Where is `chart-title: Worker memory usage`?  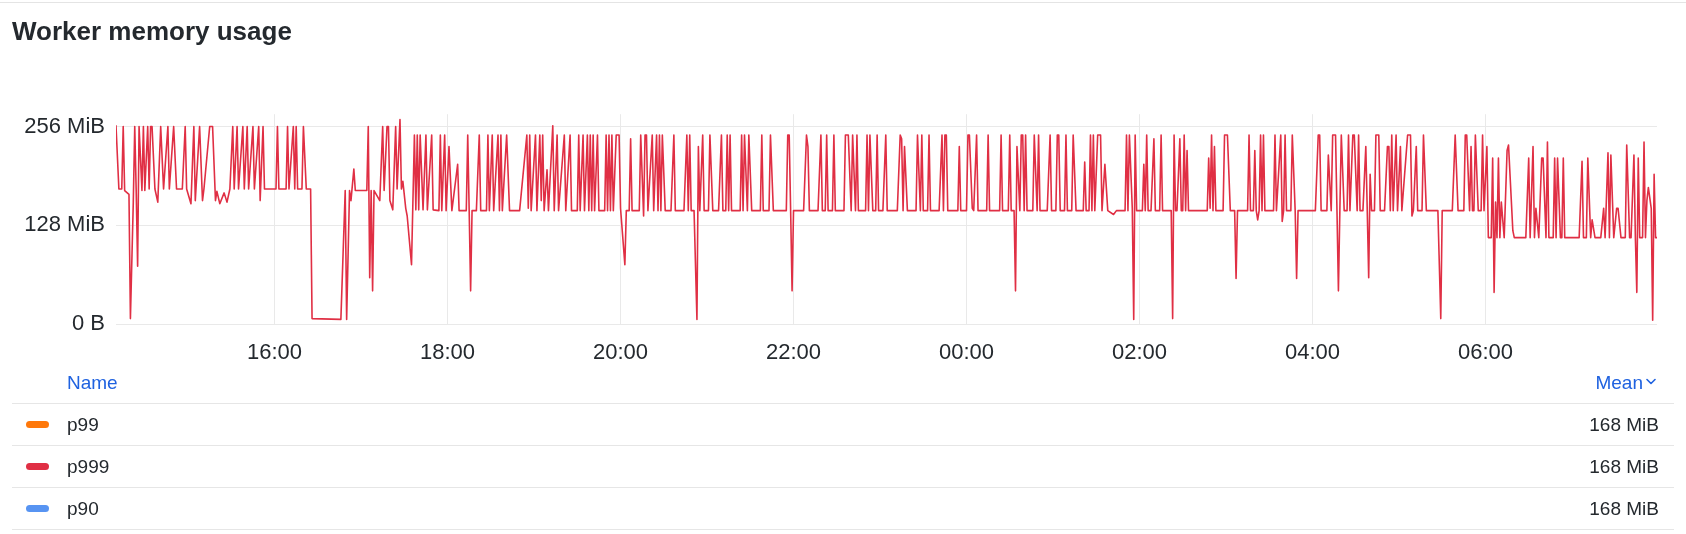
chart-title: Worker memory usage is located at coordinates (152, 31).